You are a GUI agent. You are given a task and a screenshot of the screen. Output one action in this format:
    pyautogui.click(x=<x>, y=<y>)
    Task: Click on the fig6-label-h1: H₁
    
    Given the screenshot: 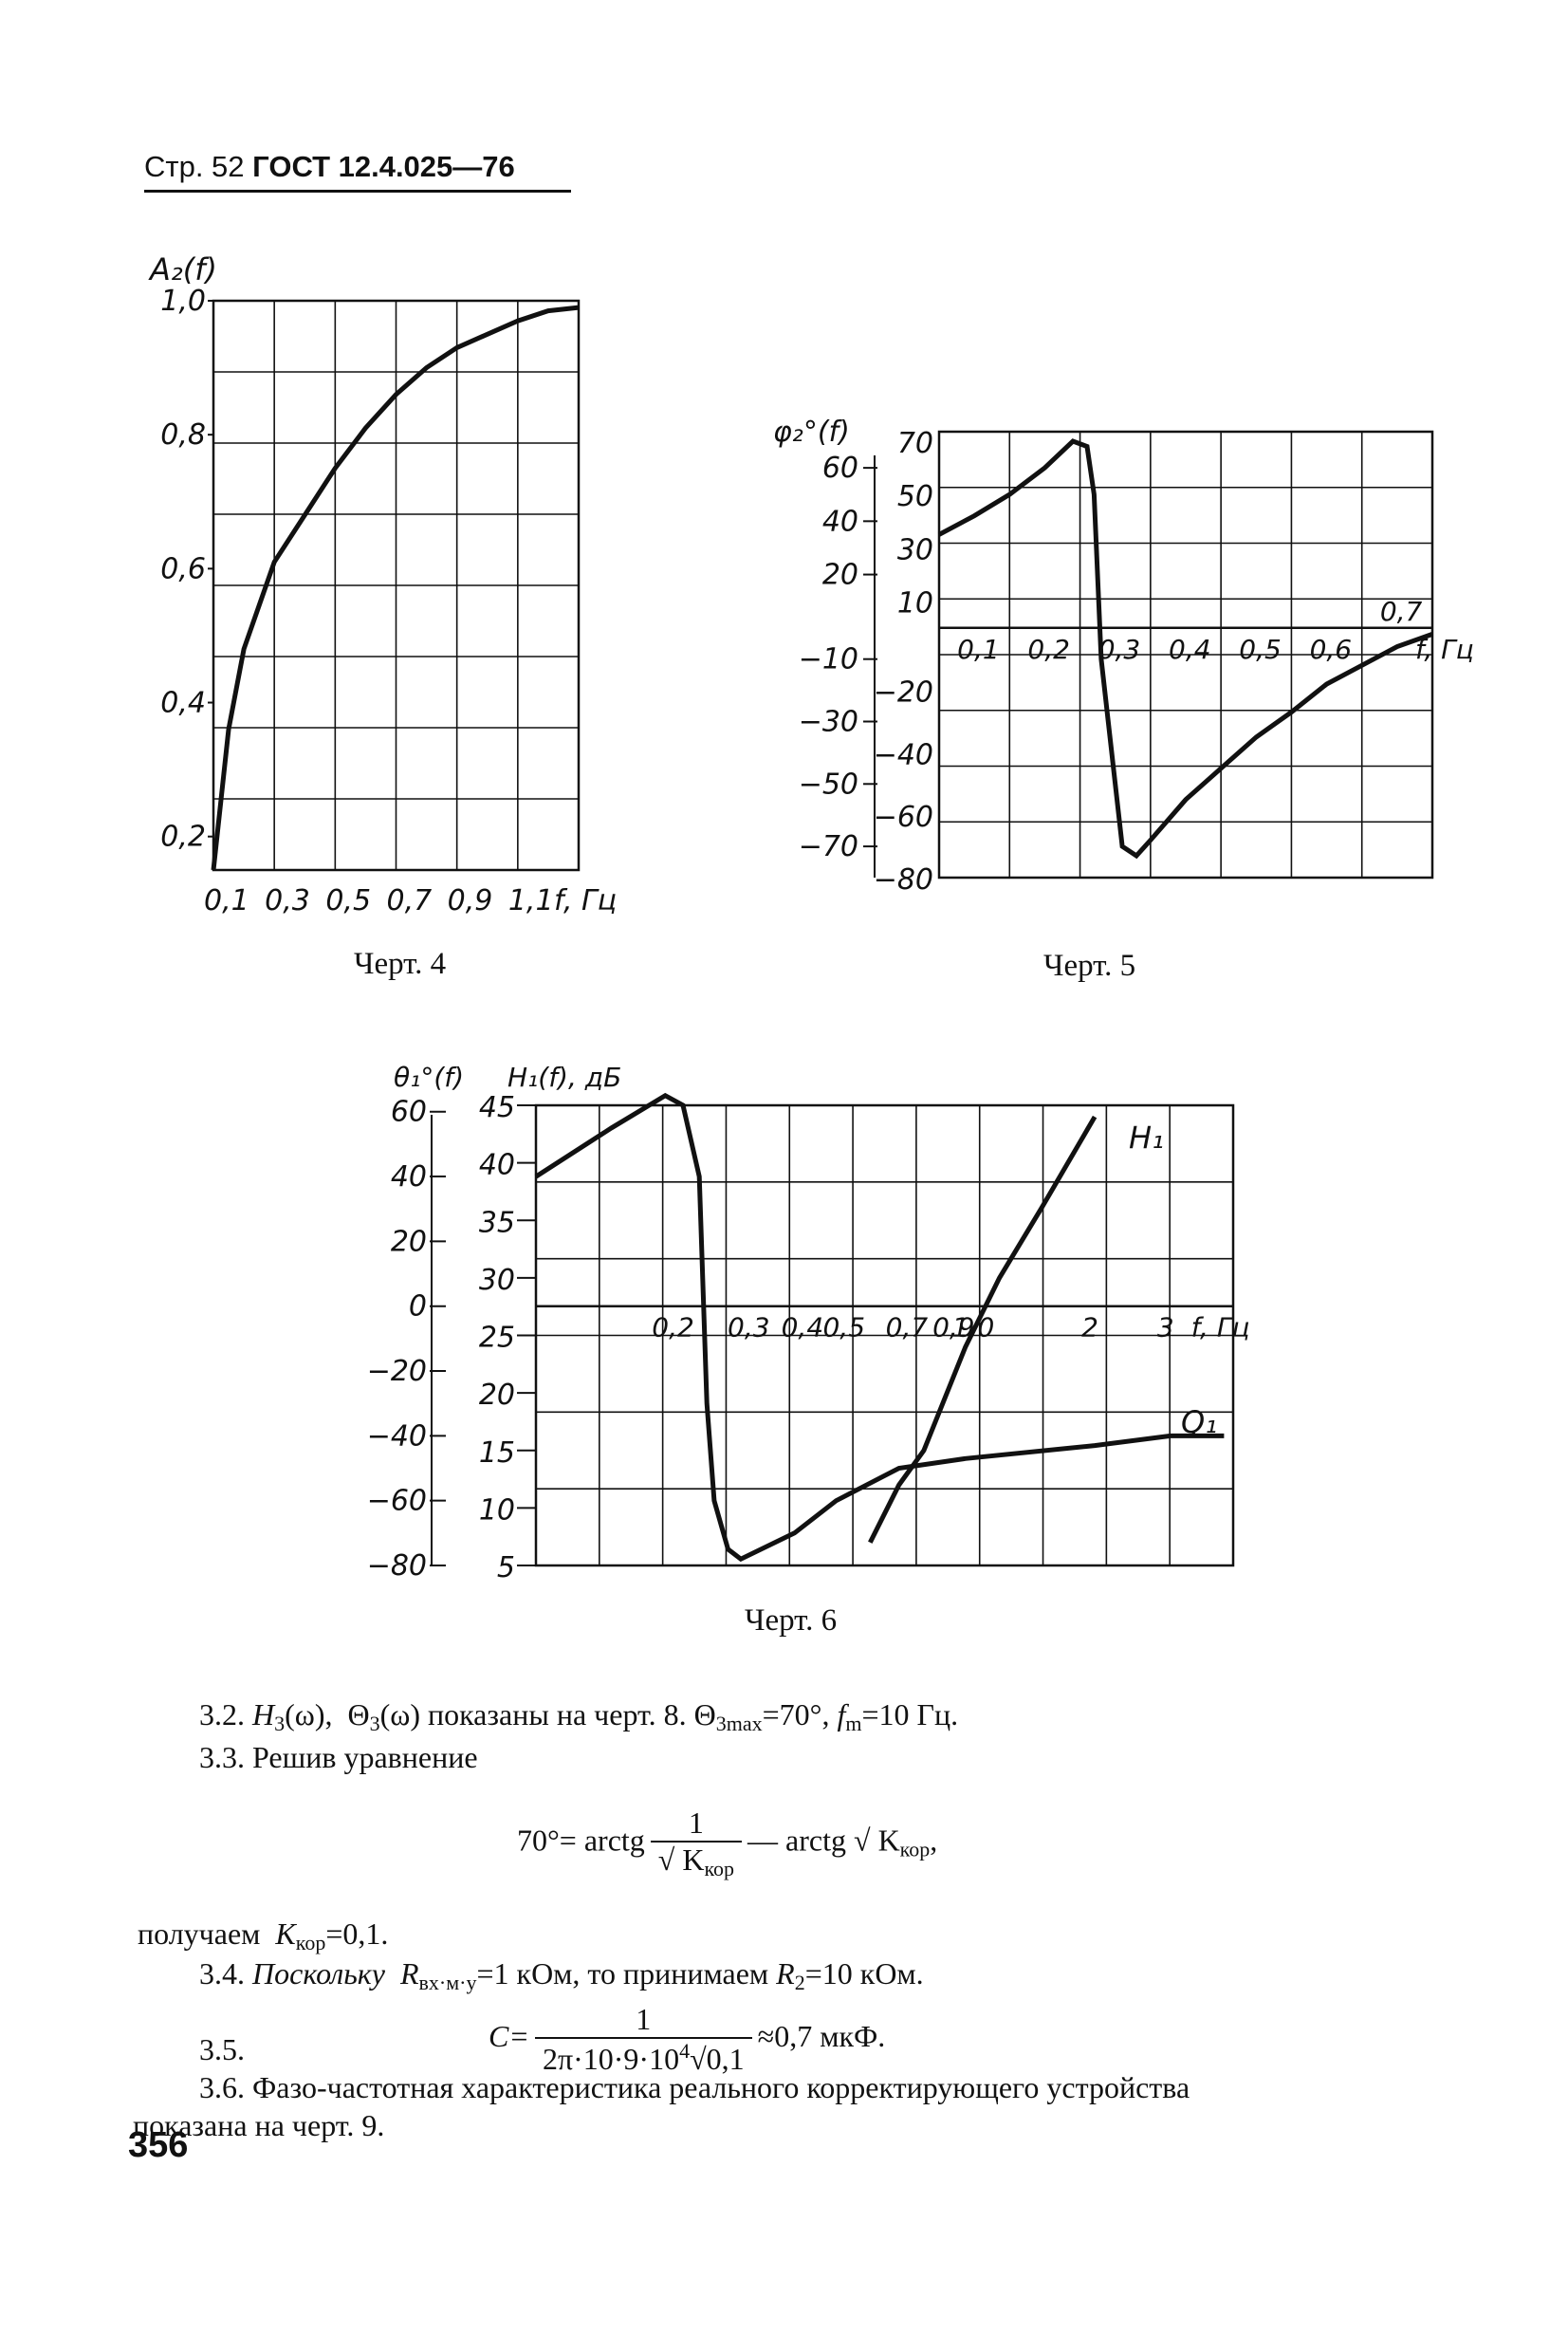 What is the action you would take?
    pyautogui.click(x=1147, y=1138)
    